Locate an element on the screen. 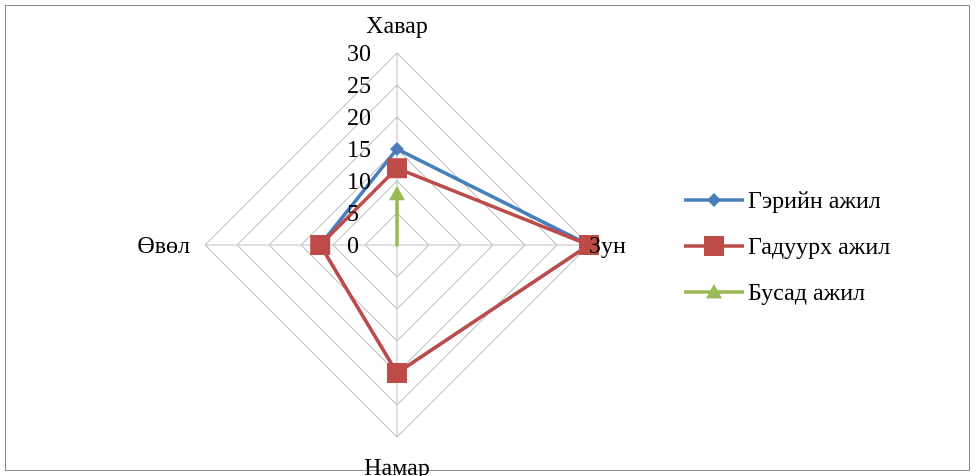  tick-label: 5 is located at coordinates (353, 214).